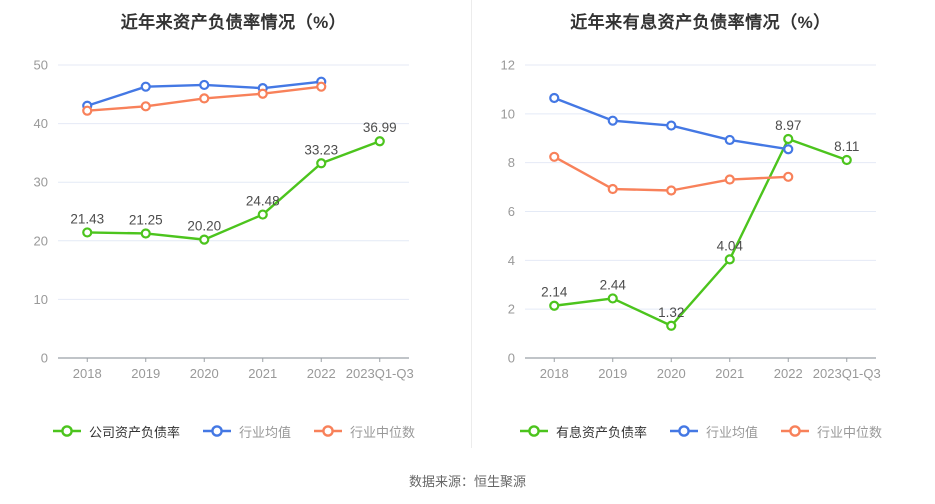  What do you see at coordinates (41, 123) in the screenshot?
I see `y-tick-label: 40` at bounding box center [41, 123].